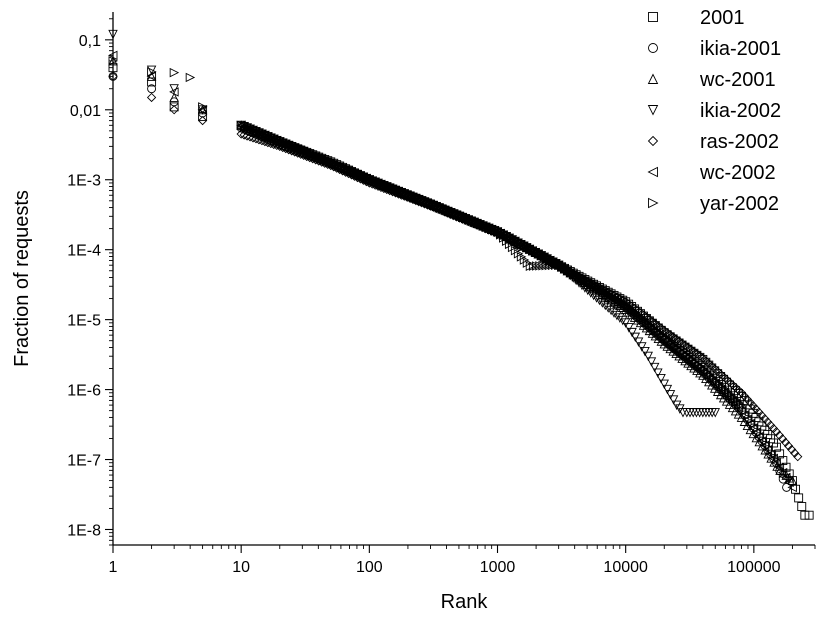 The height and width of the screenshot is (625, 825). What do you see at coordinates (465, 602) in the screenshot?
I see `x-axis-title: Rank` at bounding box center [465, 602].